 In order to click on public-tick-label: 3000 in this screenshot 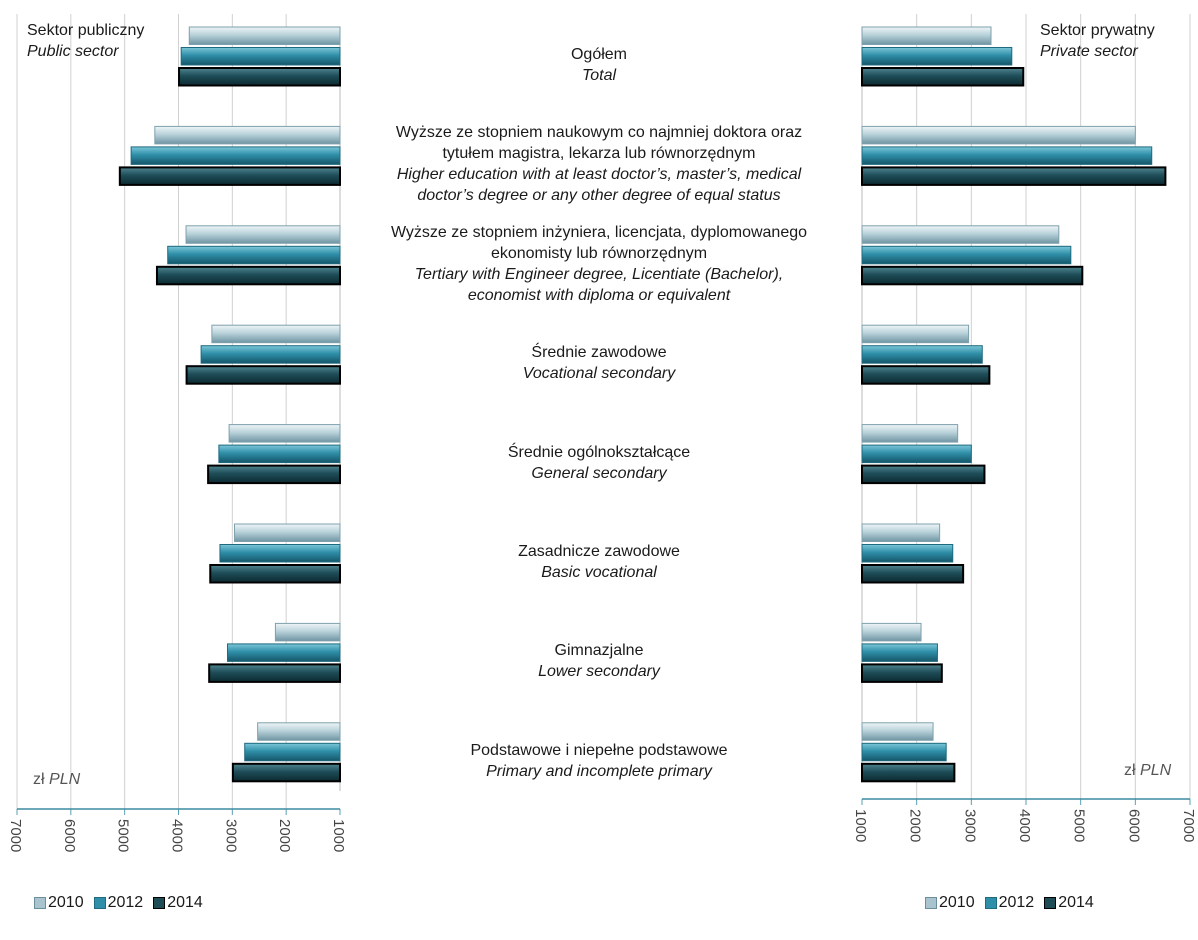, I will do `click(230, 835)`.